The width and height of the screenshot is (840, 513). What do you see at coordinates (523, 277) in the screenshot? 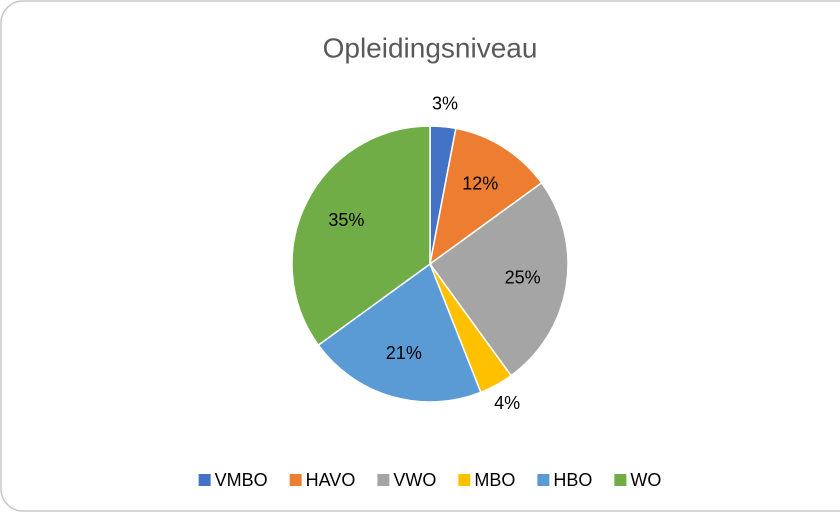
I see `data-label: 25%` at bounding box center [523, 277].